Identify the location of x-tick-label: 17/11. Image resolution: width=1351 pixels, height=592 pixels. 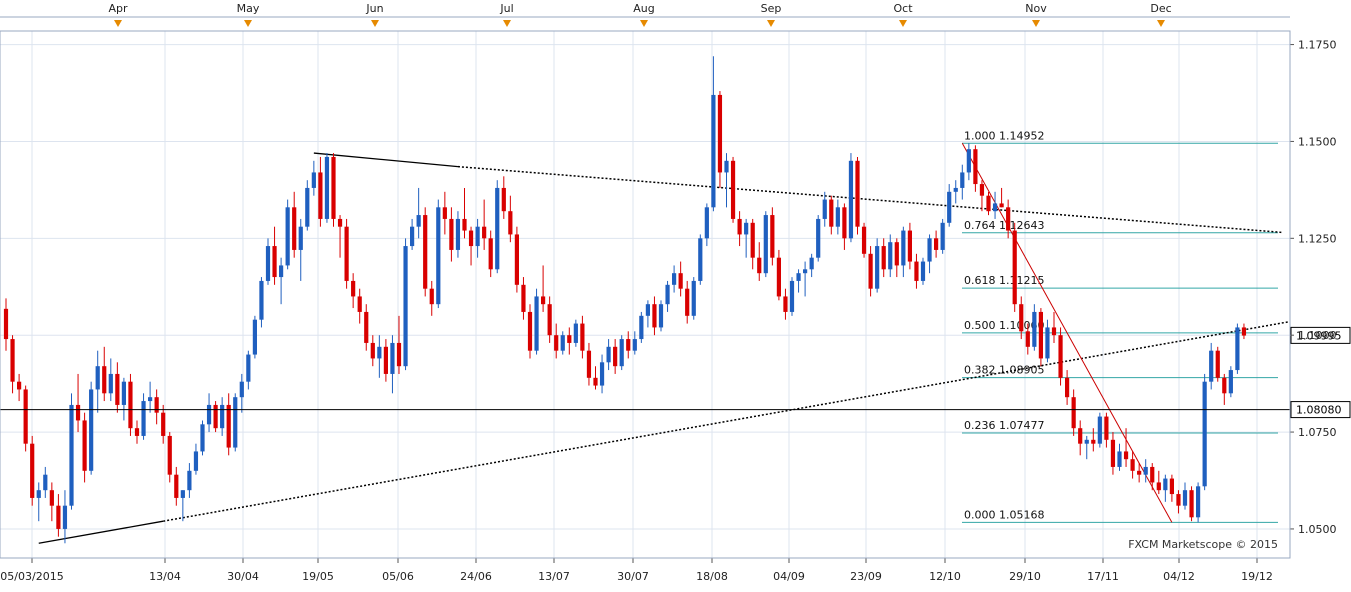
(1103, 576).